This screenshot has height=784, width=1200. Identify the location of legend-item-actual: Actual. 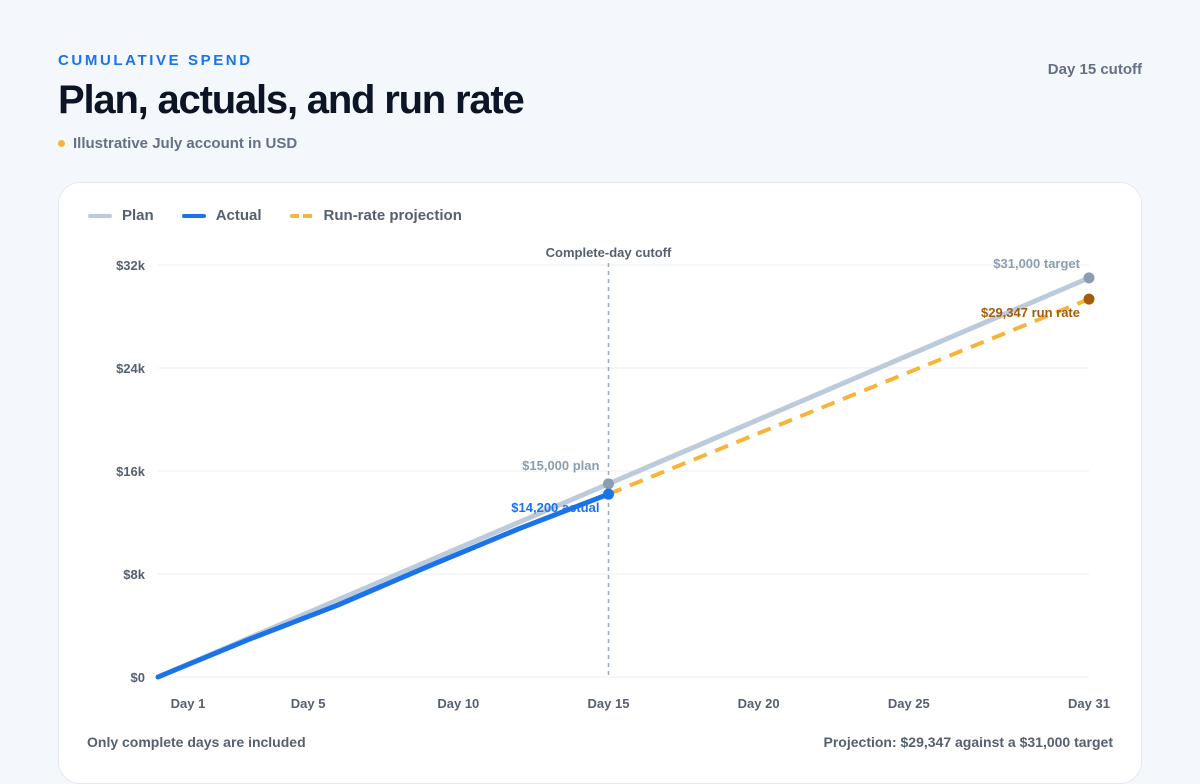
(221, 215).